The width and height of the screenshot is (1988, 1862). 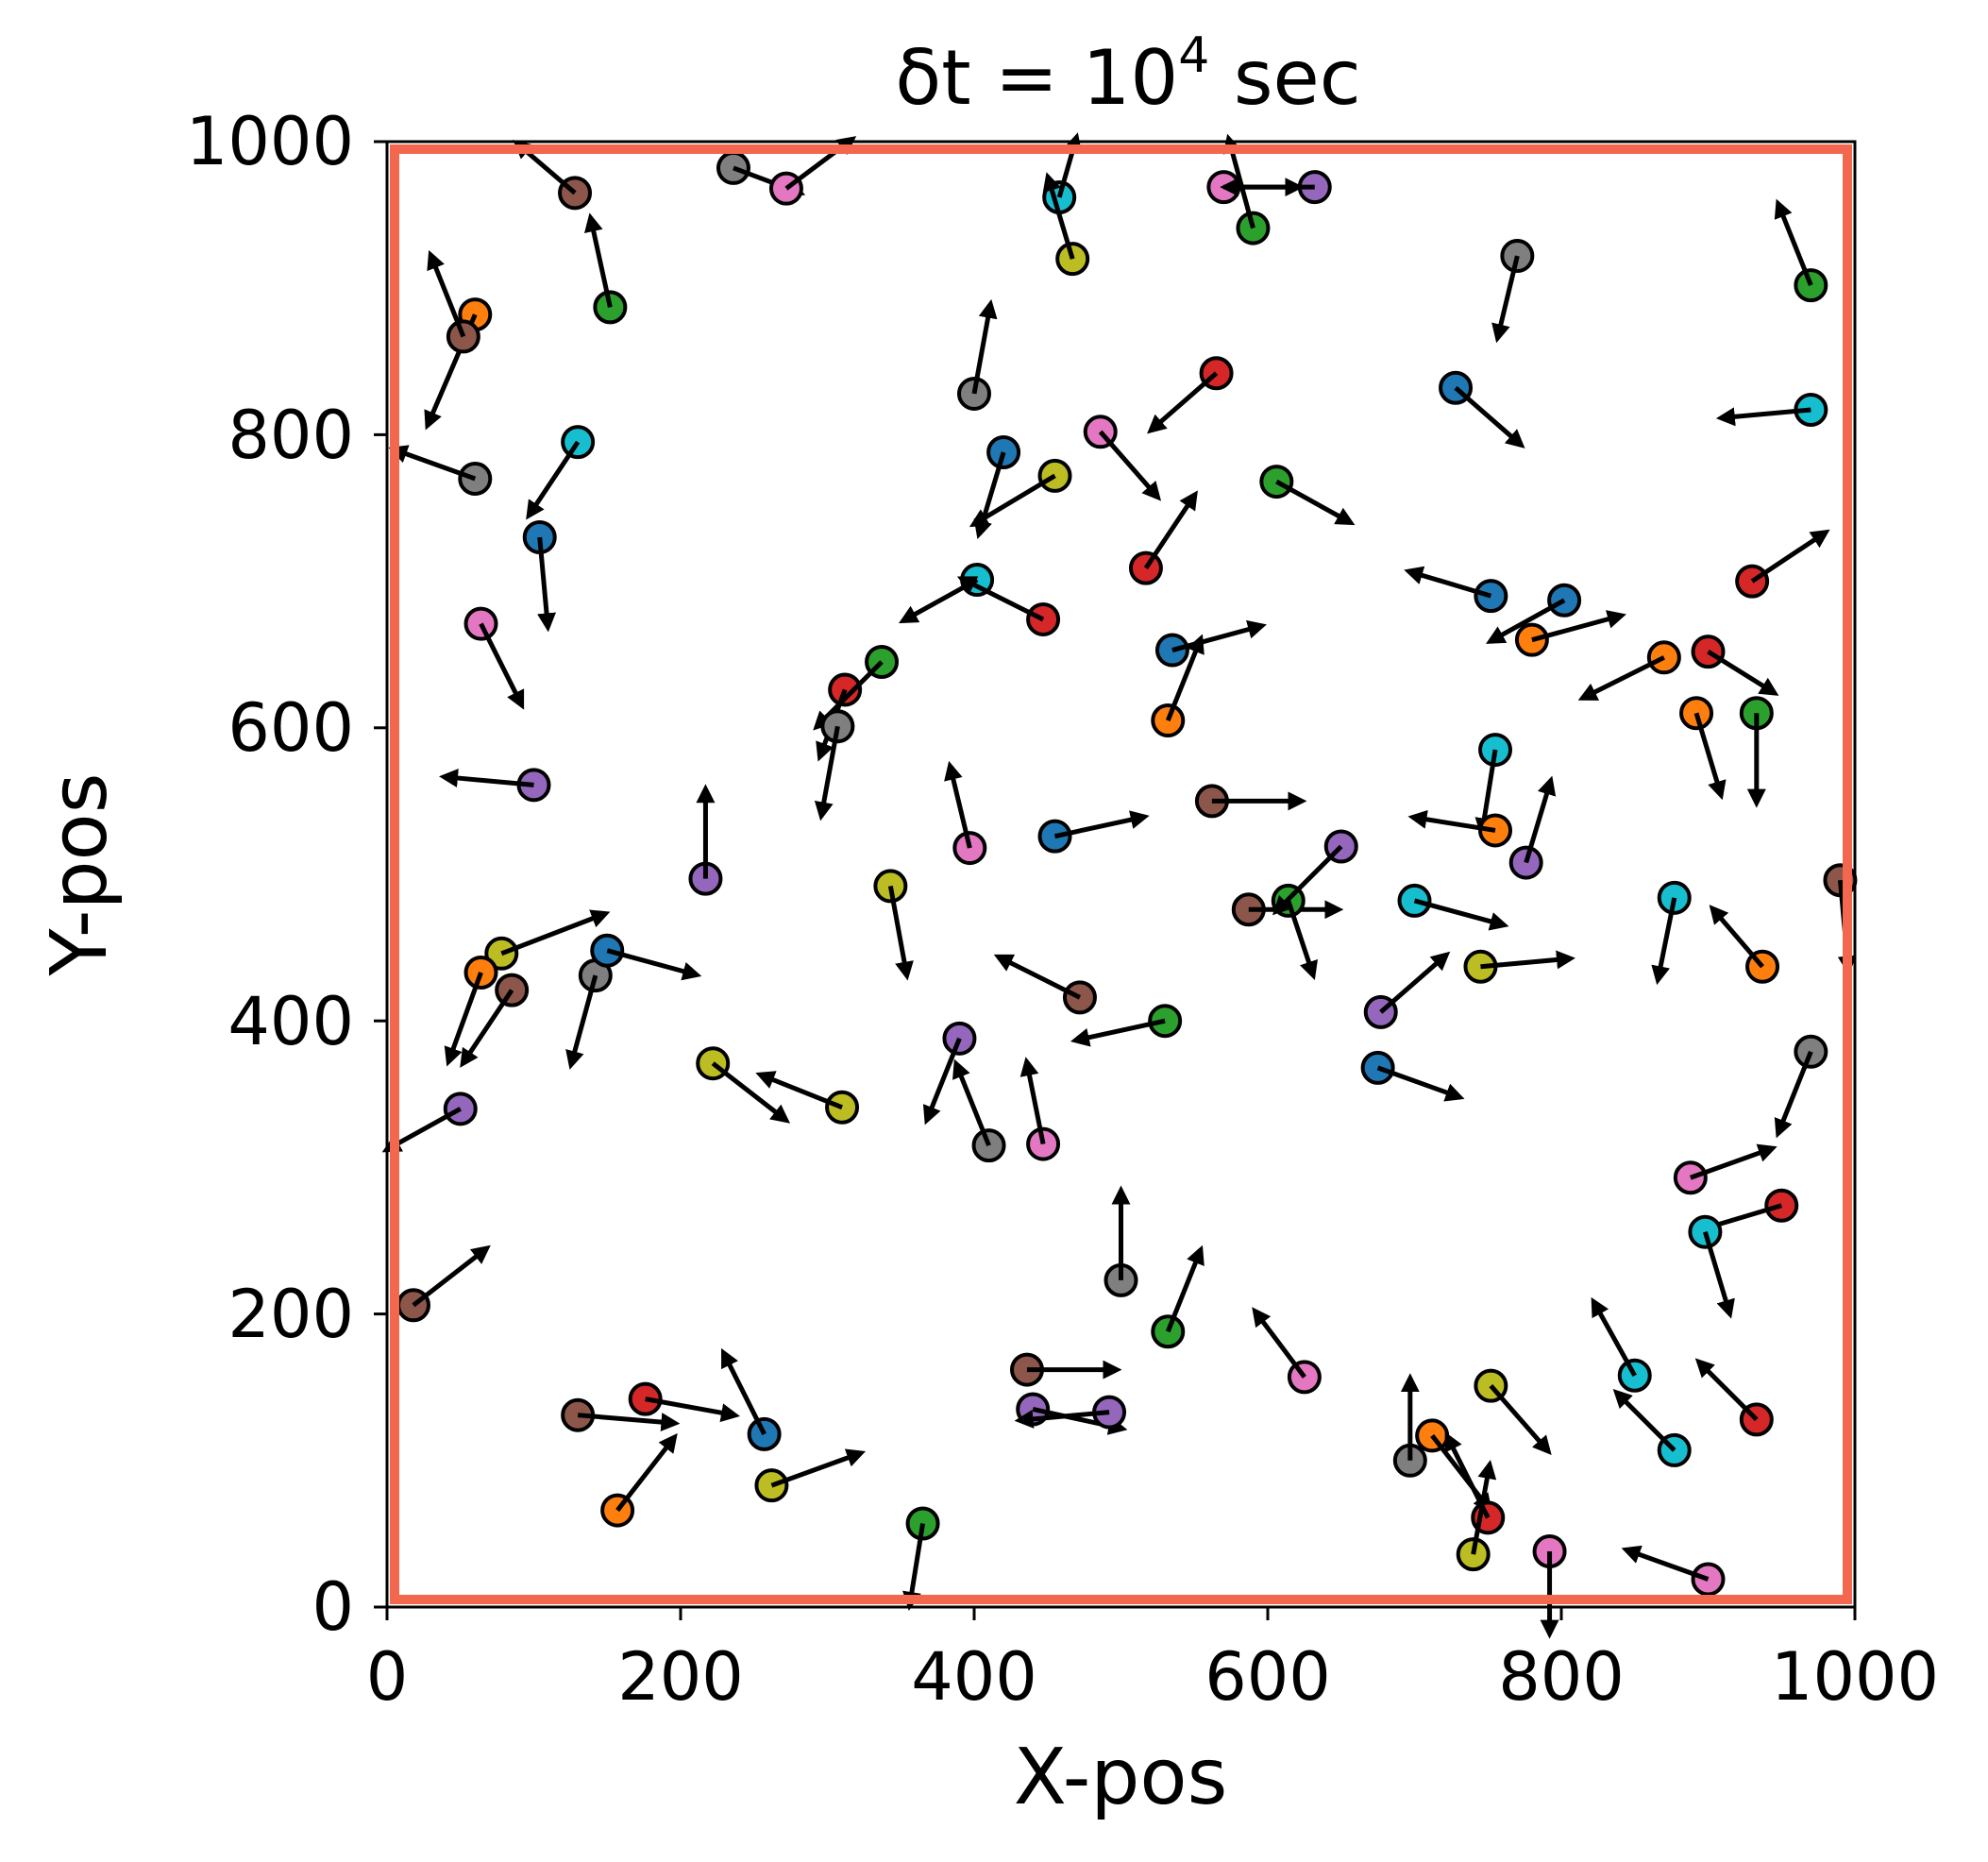 I want to click on y-tick-label-0: 0, so click(x=333, y=1607).